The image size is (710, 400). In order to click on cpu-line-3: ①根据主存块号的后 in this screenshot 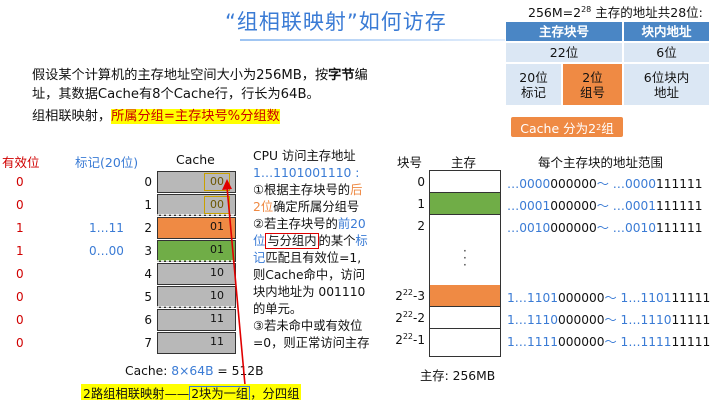, I will do `click(320, 190)`.